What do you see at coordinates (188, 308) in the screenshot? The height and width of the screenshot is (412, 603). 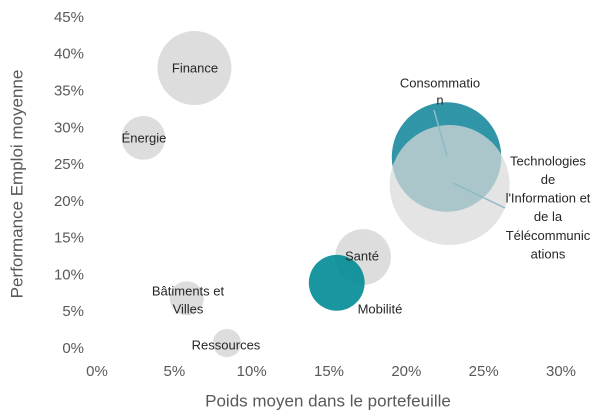 I see `bubble-label: Villes` at bounding box center [188, 308].